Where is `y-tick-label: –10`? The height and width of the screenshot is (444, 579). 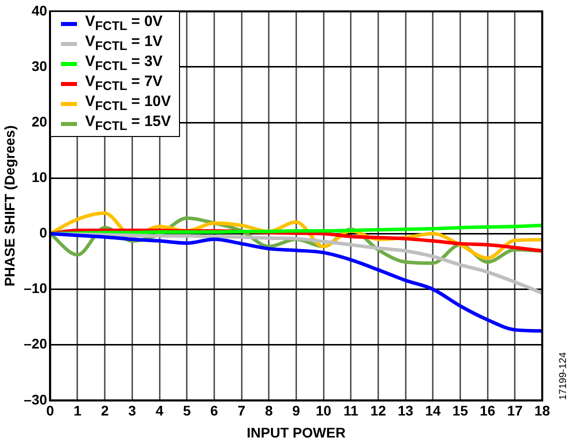 y-tick-label: –10 is located at coordinates (36, 288).